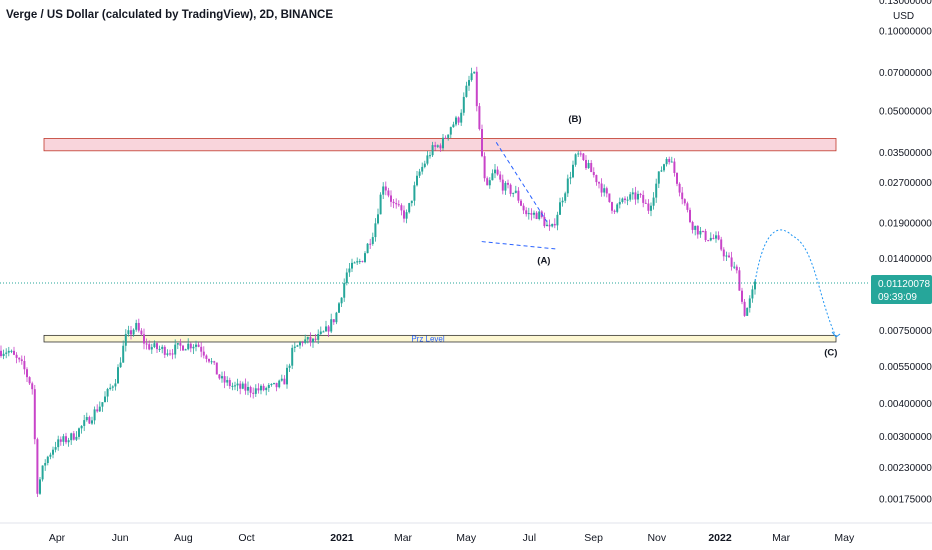 This screenshot has height=550, width=932. What do you see at coordinates (901, 289) in the screenshot?
I see `last-price-tag: 0.01120078 09:39:09` at bounding box center [901, 289].